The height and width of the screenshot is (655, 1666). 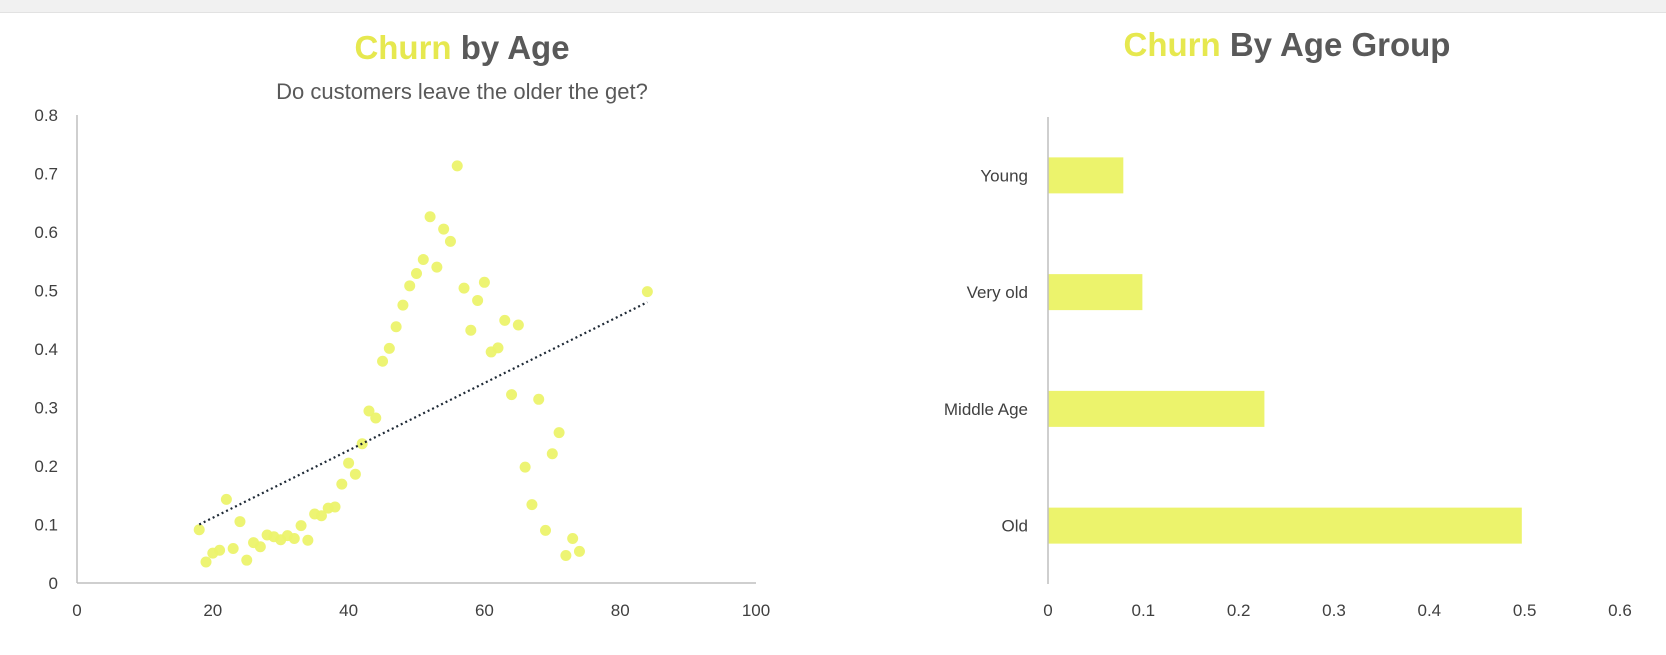 What do you see at coordinates (511, 47) in the screenshot?
I see `scatter-title-rest: by Age` at bounding box center [511, 47].